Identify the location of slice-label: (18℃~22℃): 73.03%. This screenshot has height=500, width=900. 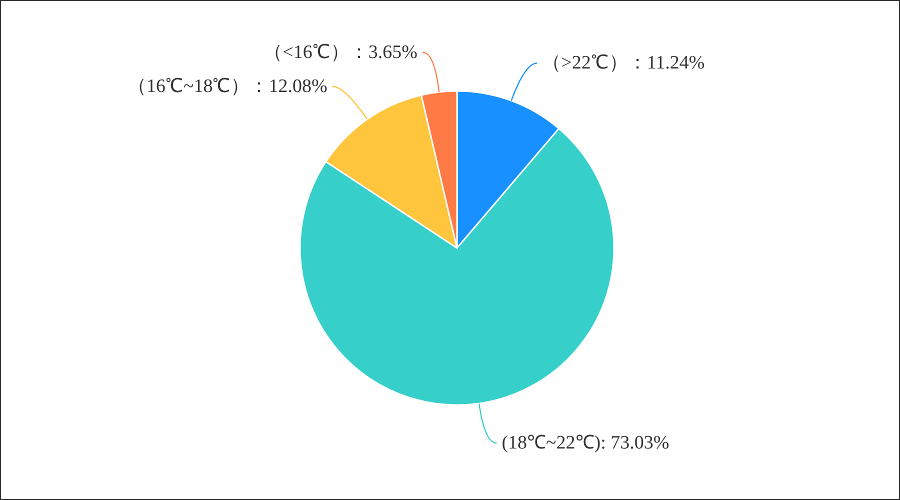
(586, 443).